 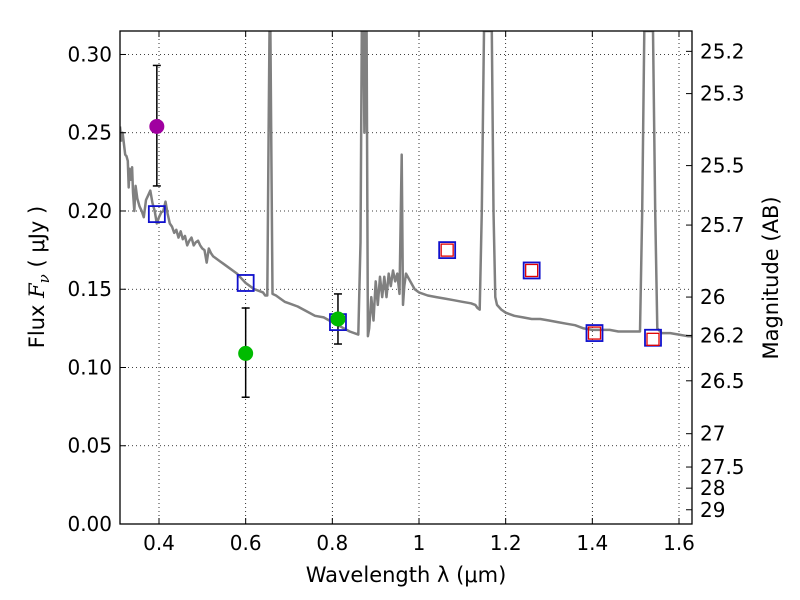 What do you see at coordinates (89, 133) in the screenshot?
I see `y-tick-label: 0.25` at bounding box center [89, 133].